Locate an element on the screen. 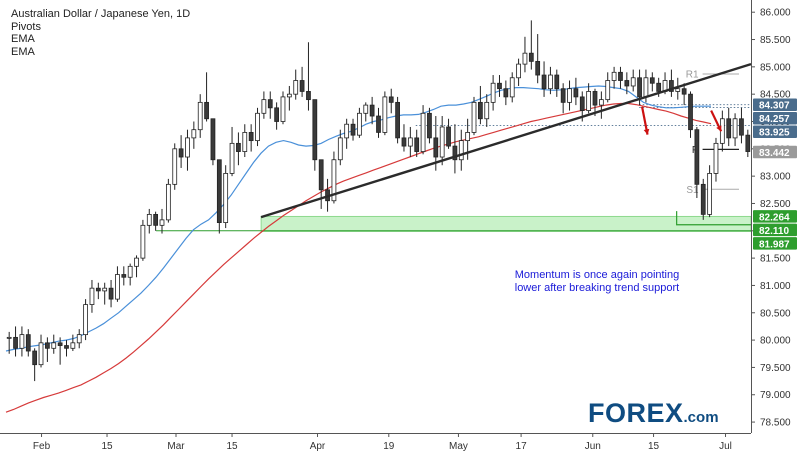 This screenshot has width=801, height=463. x-tick-label: Feb is located at coordinates (42, 446).